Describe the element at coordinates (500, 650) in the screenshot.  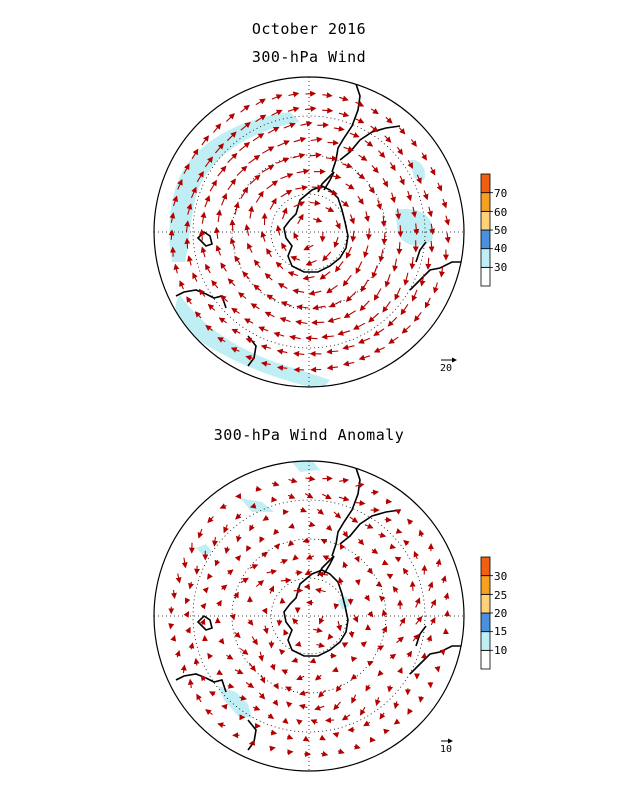
I see `bottom-colorbar-tick: 10` at that location.